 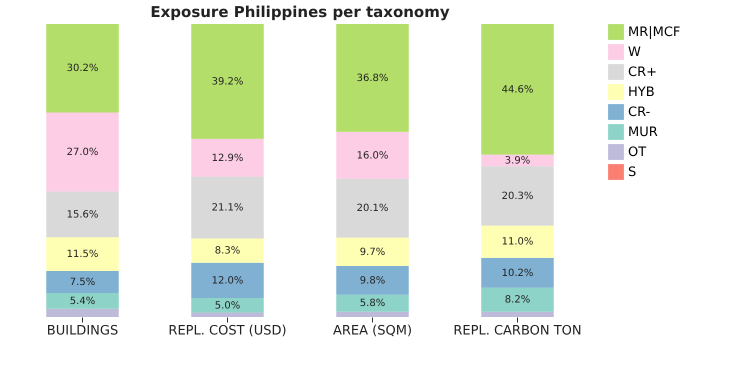 I want to click on data-label: 36.8%, so click(x=372, y=78).